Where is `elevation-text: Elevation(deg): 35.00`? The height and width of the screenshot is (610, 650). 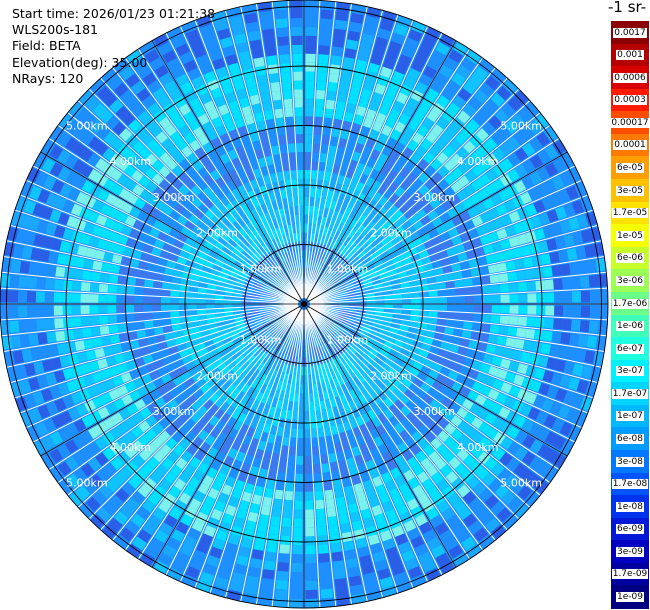 elevation-text: Elevation(deg): 35.00 is located at coordinates (80, 62).